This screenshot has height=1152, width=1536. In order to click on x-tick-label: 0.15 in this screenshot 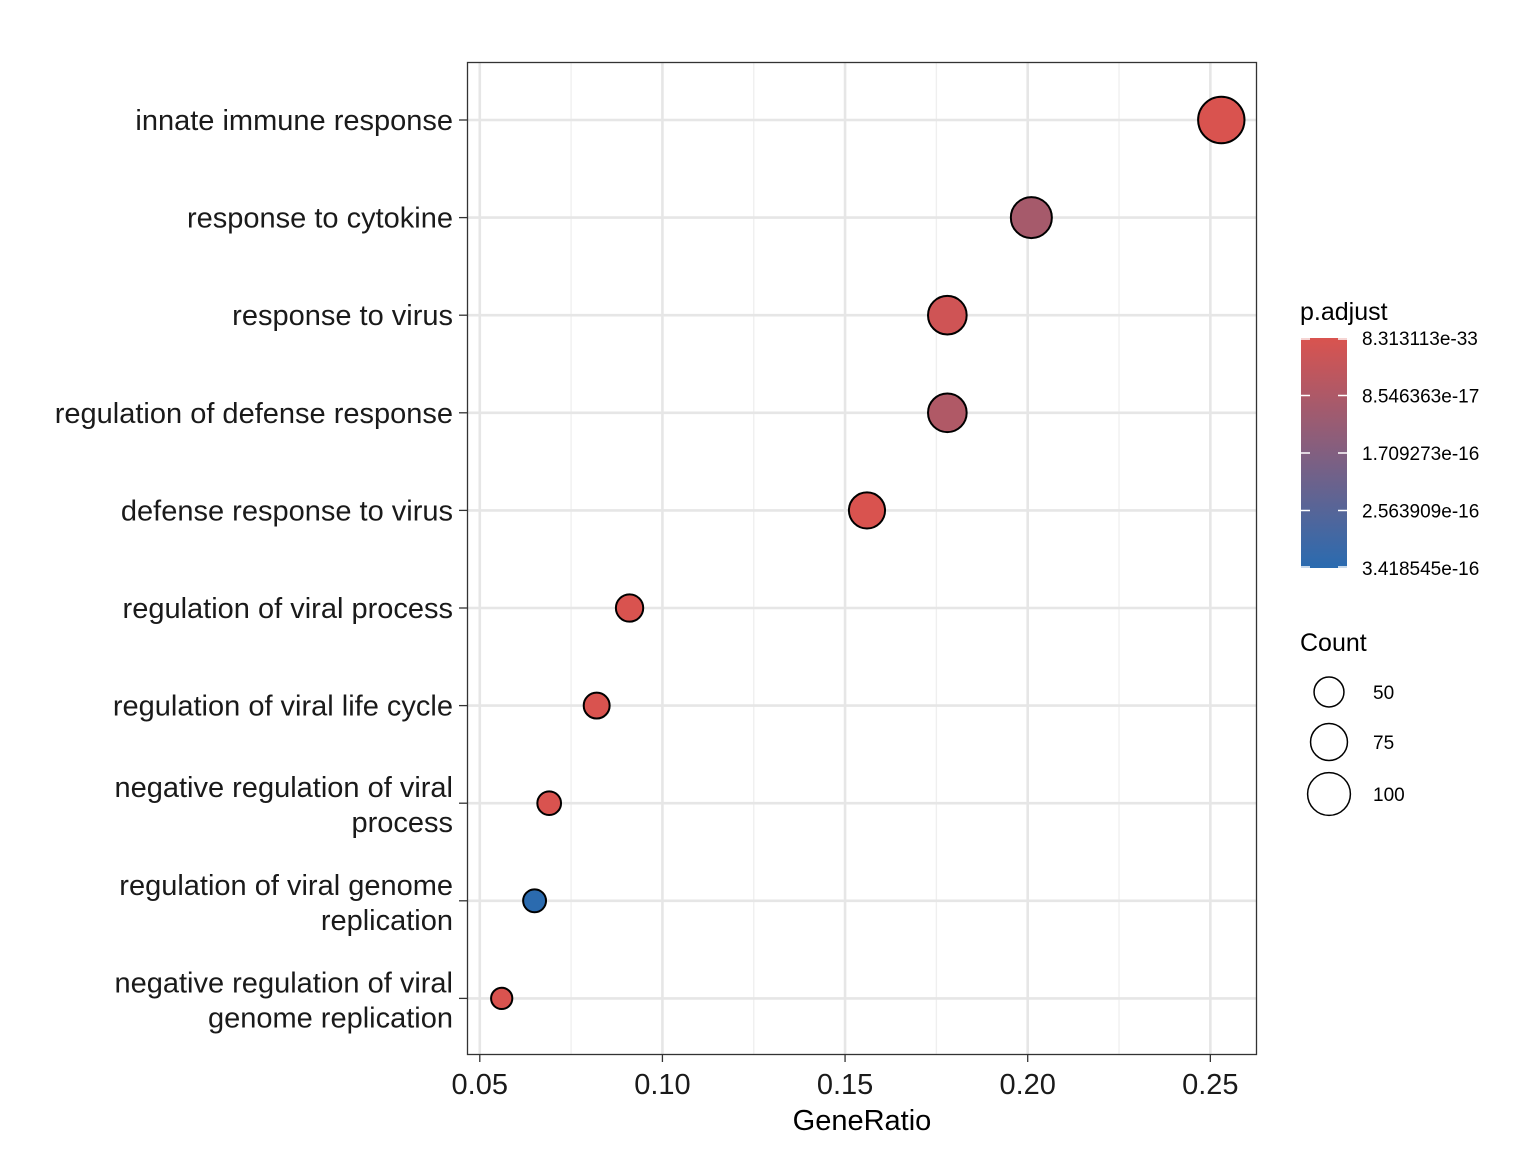, I will do `click(845, 1085)`.